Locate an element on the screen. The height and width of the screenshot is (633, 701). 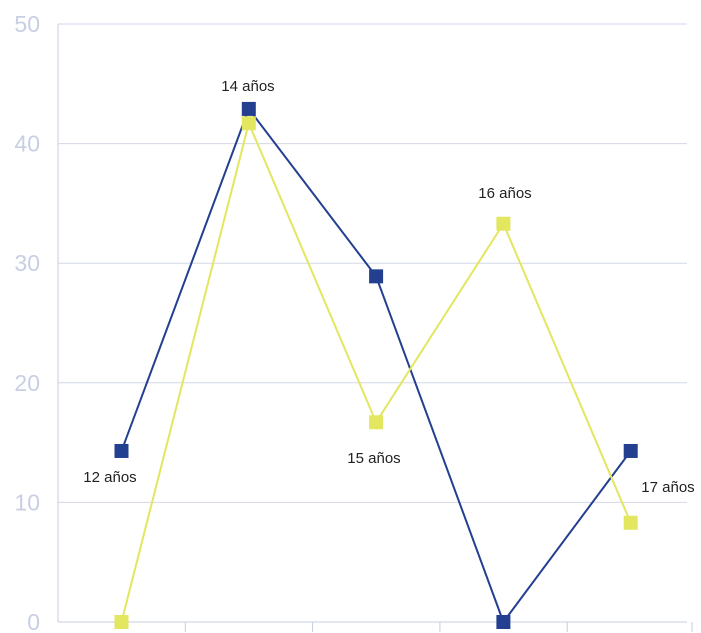
data-label: 17 años is located at coordinates (667, 487).